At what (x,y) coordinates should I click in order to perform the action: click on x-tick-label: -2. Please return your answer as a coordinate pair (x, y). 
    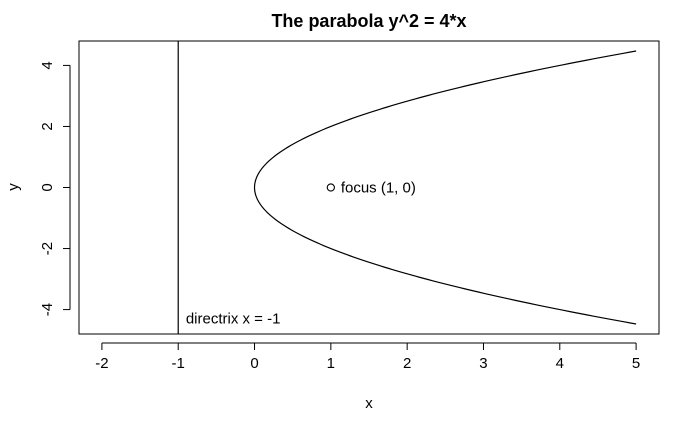
    Looking at the image, I should click on (101, 363).